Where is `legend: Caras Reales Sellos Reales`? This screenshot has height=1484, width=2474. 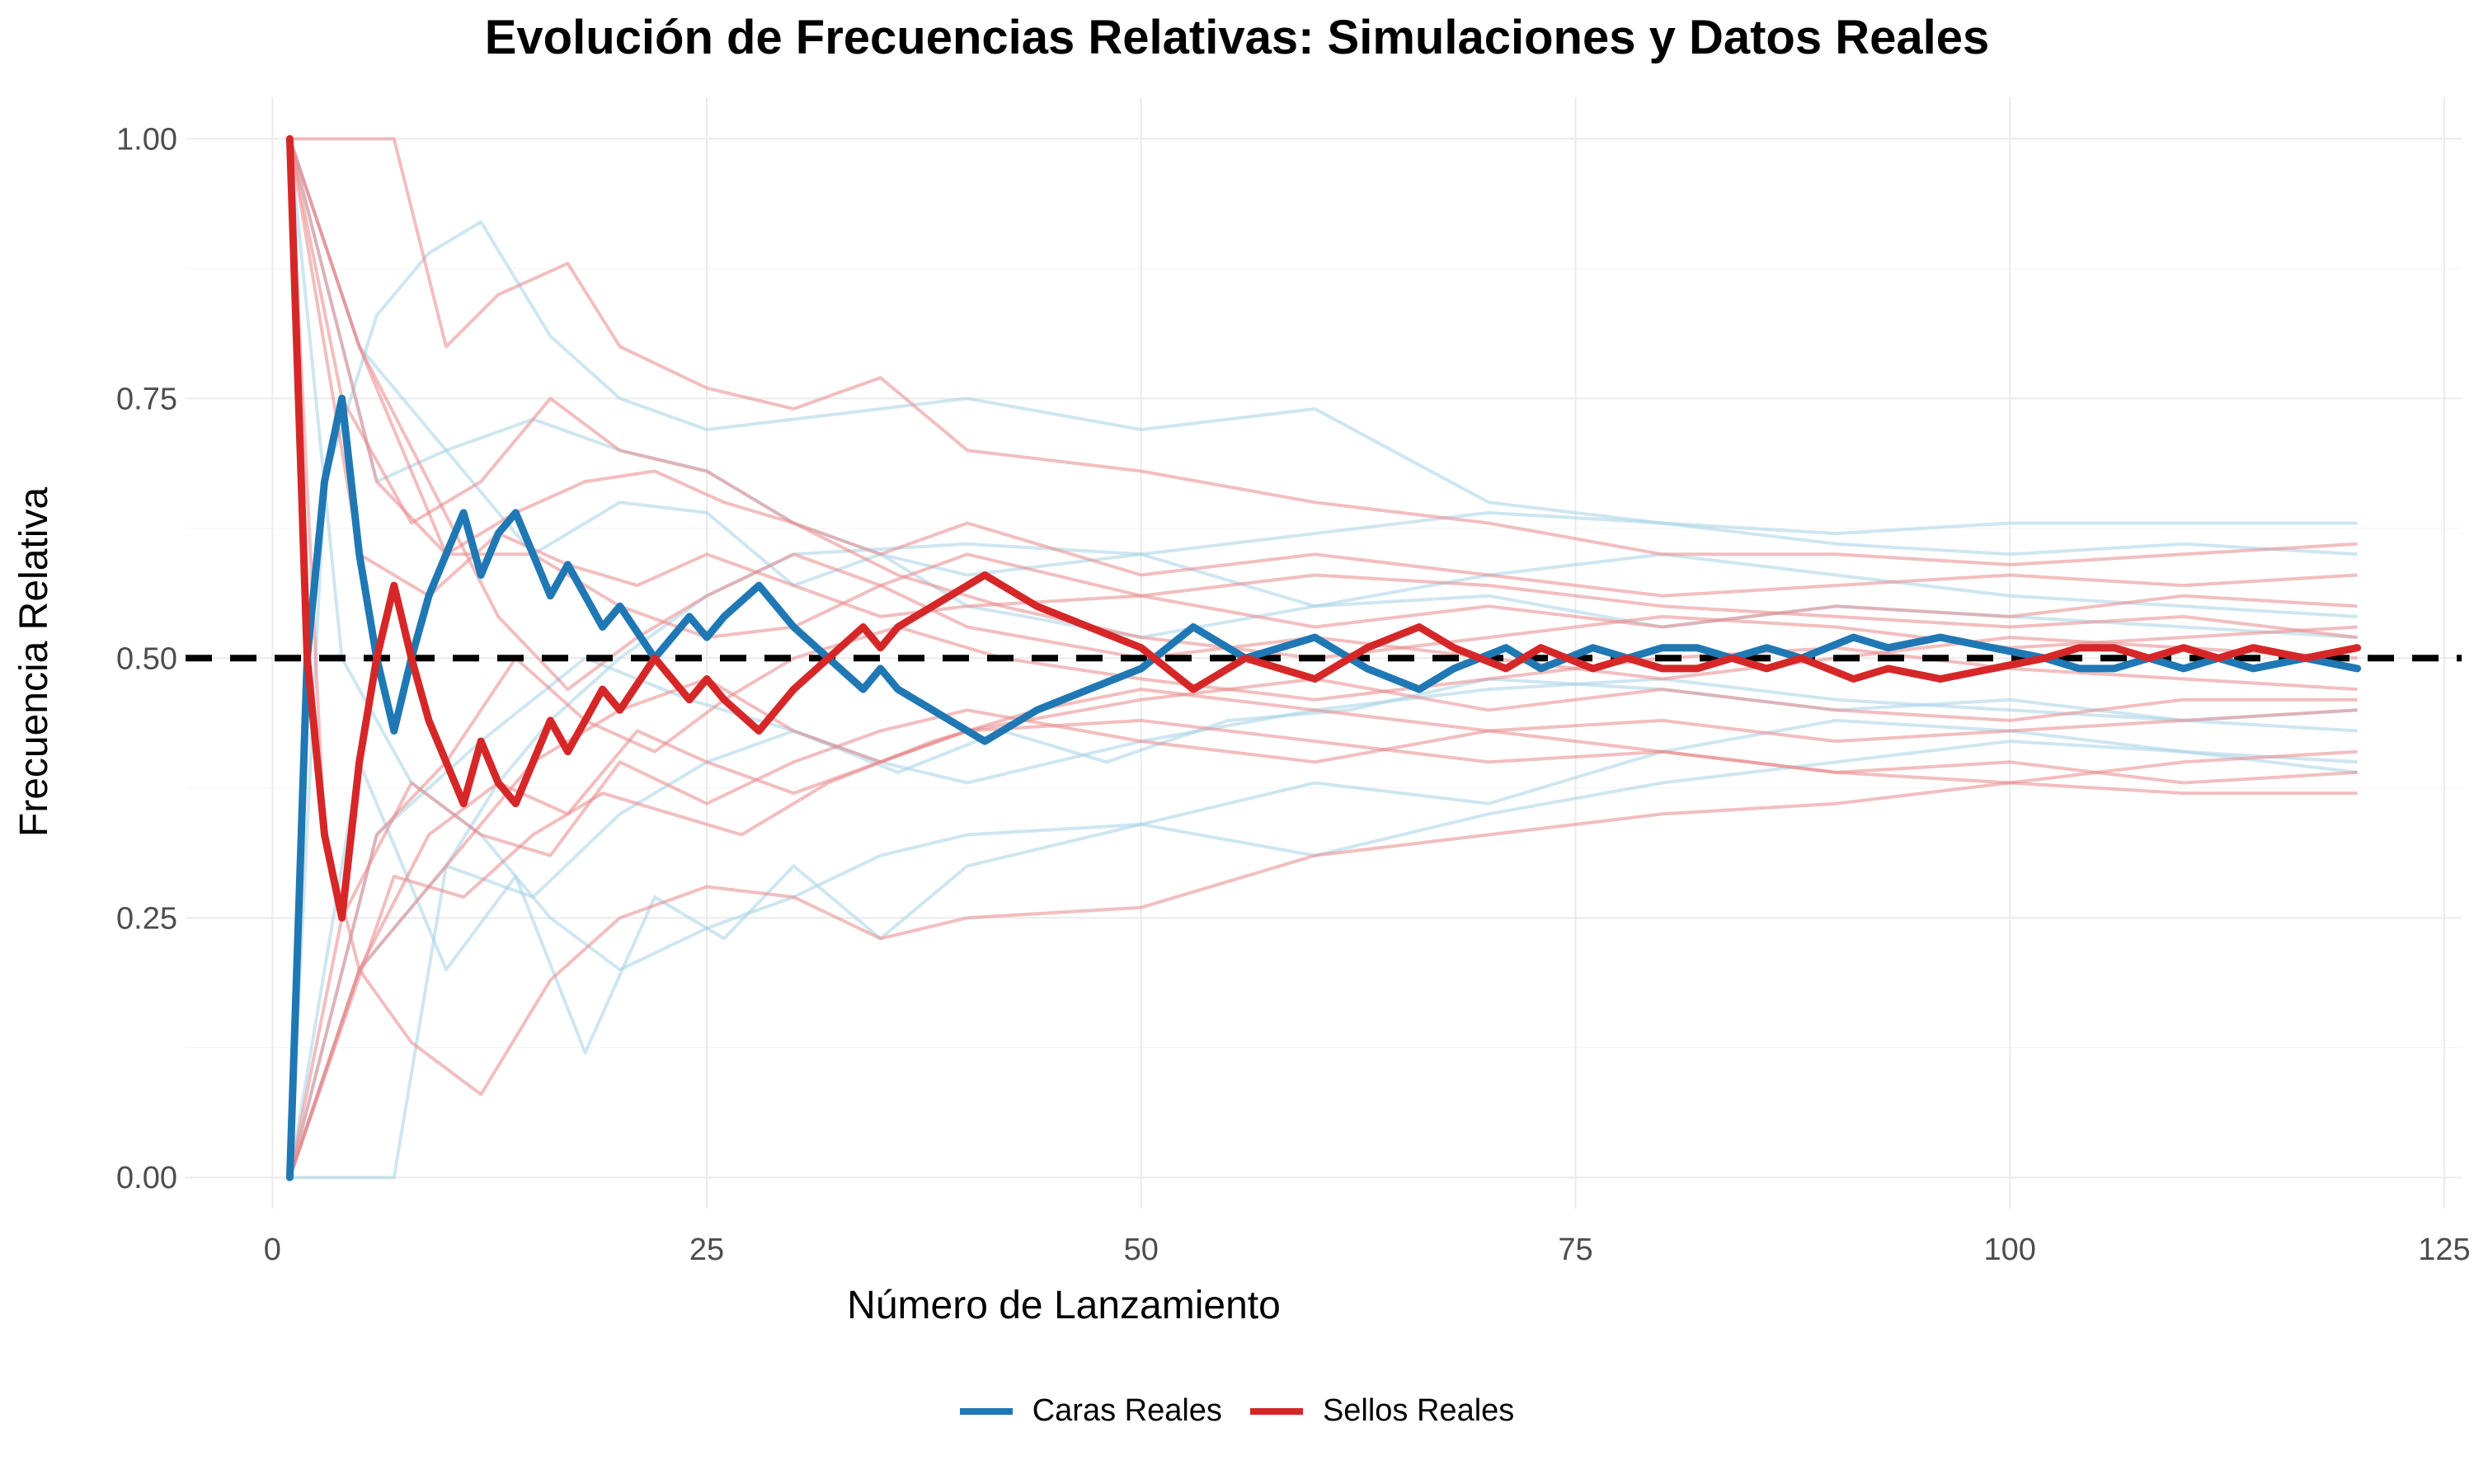 legend: Caras Reales Sellos Reales is located at coordinates (1237, 1411).